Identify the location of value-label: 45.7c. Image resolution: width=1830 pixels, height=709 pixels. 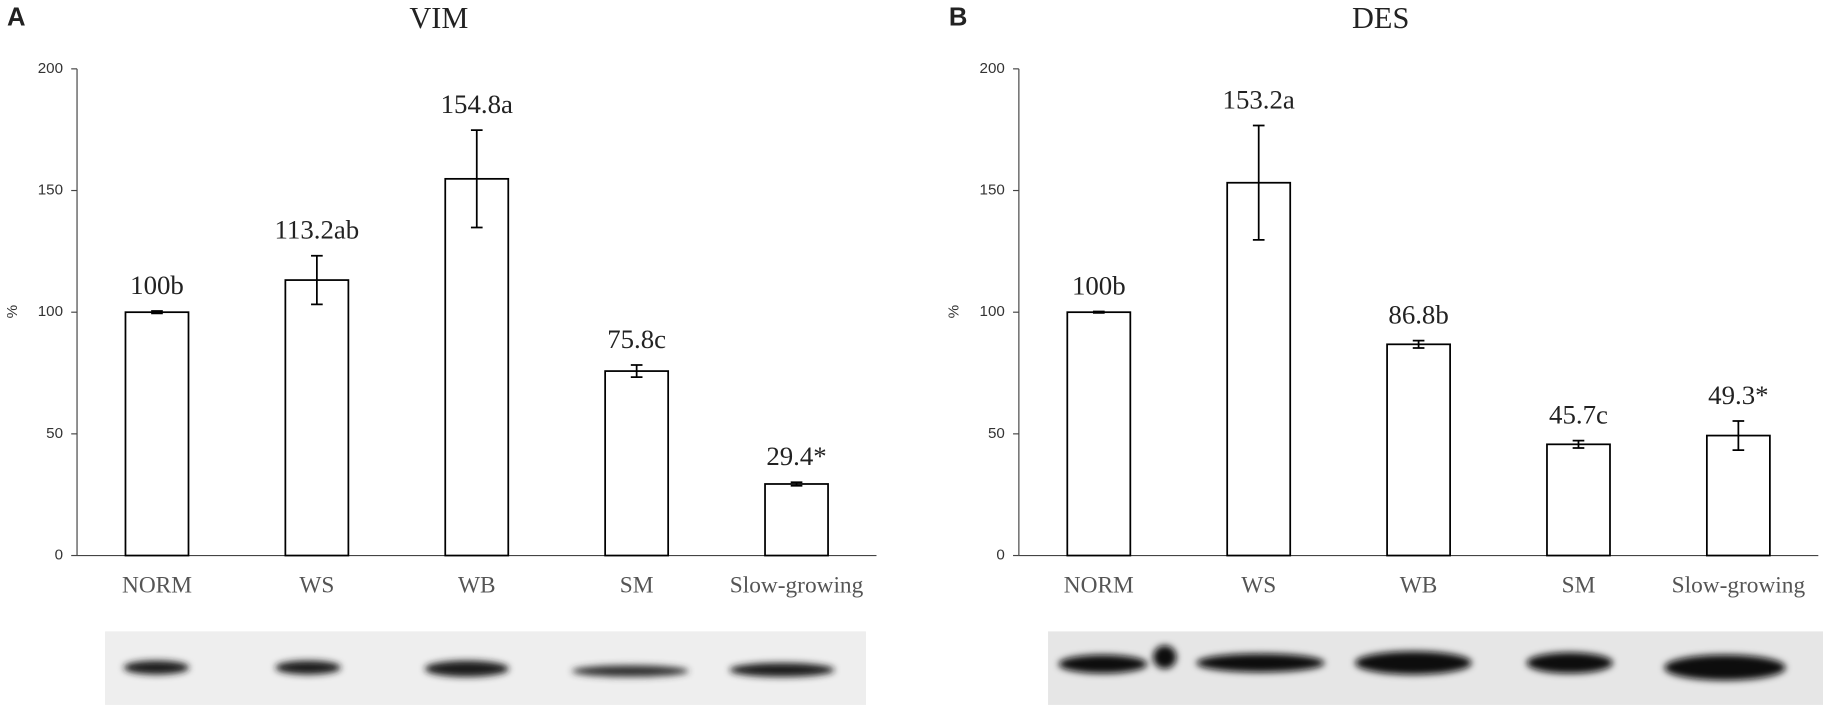
(1578, 414).